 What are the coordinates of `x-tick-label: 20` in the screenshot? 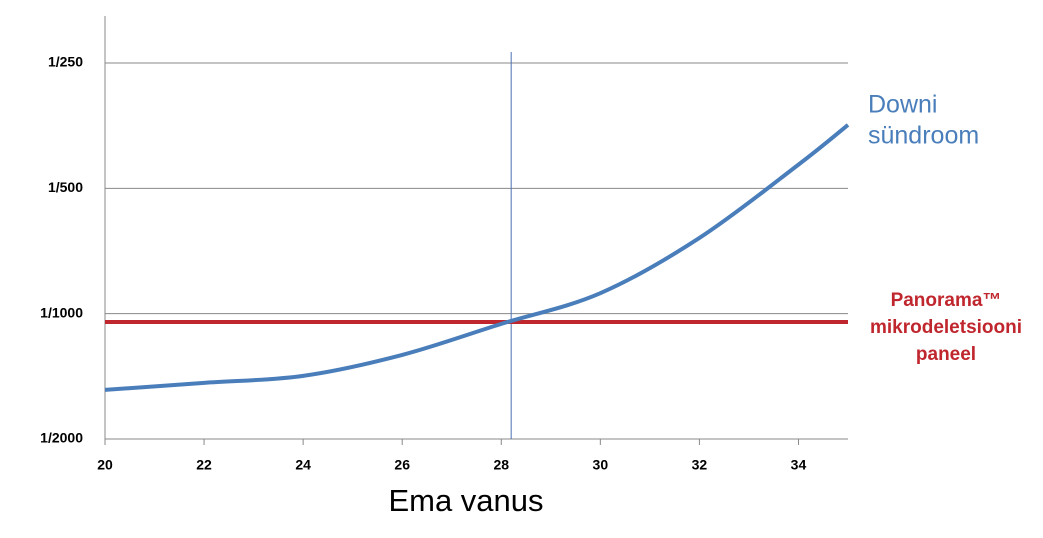 It's located at (105, 465).